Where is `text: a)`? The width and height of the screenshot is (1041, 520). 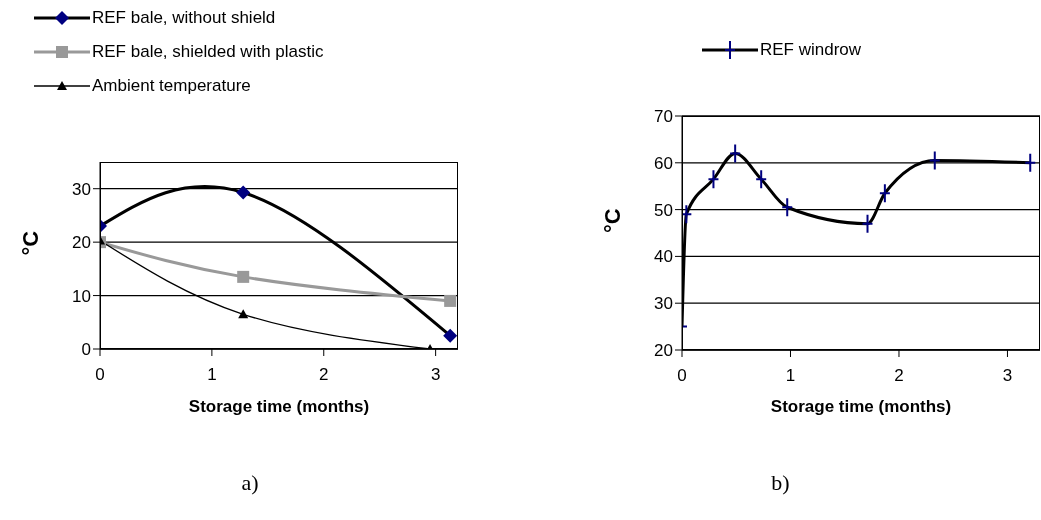 text: a) is located at coordinates (250, 483).